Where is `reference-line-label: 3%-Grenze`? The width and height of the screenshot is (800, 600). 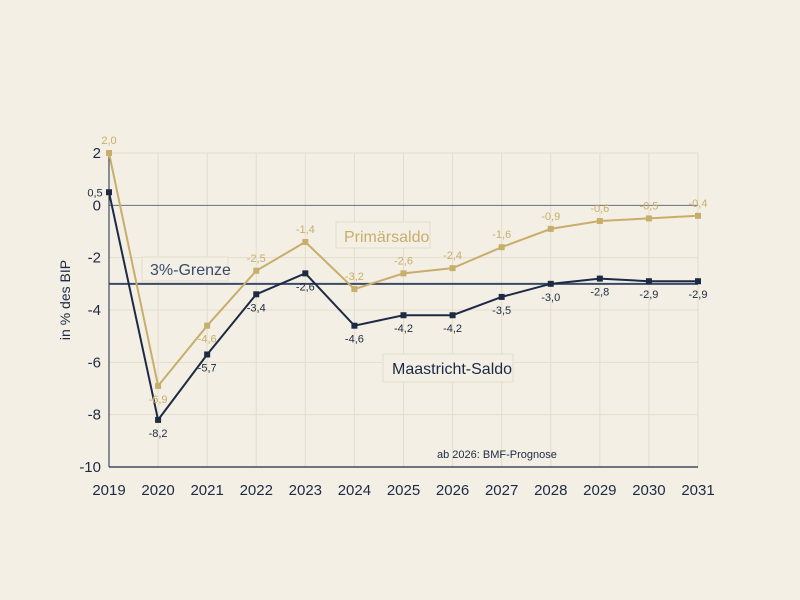 reference-line-label: 3%-Grenze is located at coordinates (190, 270).